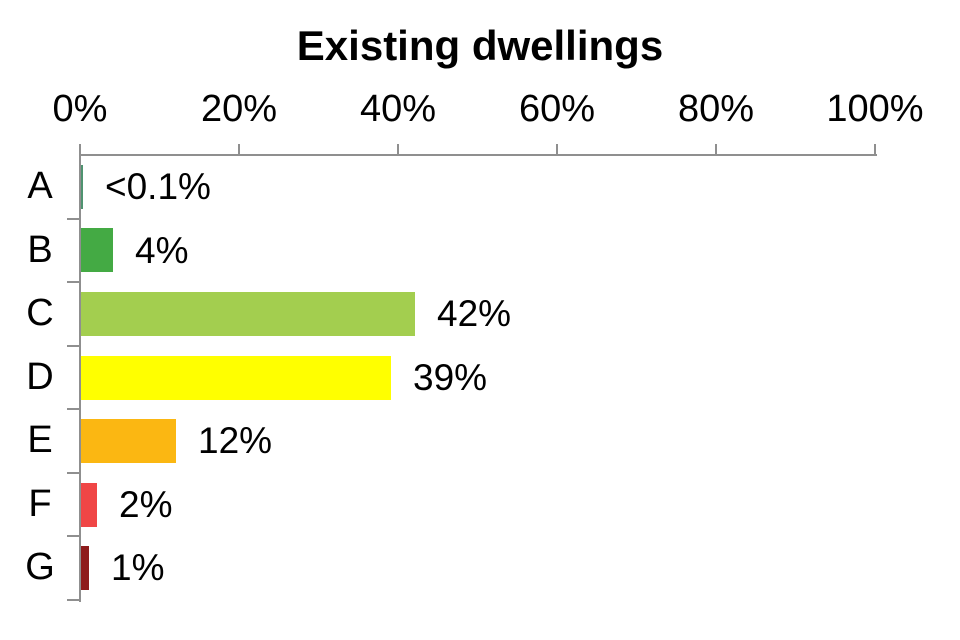 Image resolution: width=960 pixels, height=640 pixels. Describe the element at coordinates (162, 250) in the screenshot. I see `value-label-b: 4%` at that location.